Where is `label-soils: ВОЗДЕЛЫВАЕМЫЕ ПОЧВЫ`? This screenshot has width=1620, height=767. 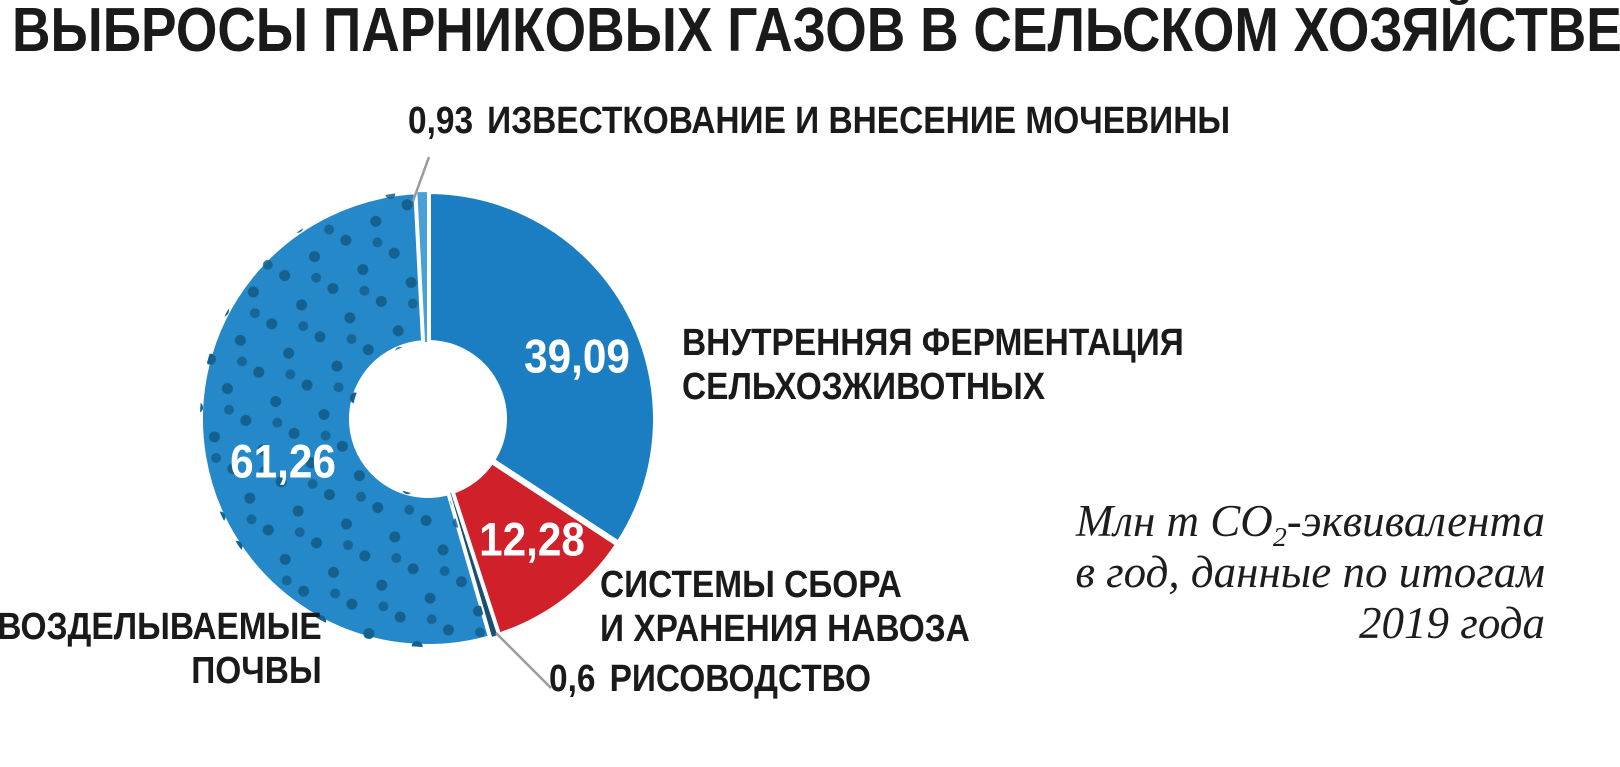
label-soils: ВОЗДЕЛЫВАЕМЫЕ ПОЧВЫ is located at coordinates (161, 649).